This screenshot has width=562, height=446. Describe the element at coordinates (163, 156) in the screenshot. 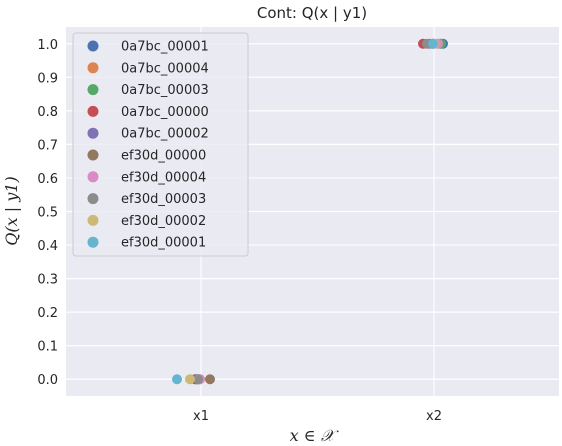

I see `legend-label: ef30d_00000` at that location.